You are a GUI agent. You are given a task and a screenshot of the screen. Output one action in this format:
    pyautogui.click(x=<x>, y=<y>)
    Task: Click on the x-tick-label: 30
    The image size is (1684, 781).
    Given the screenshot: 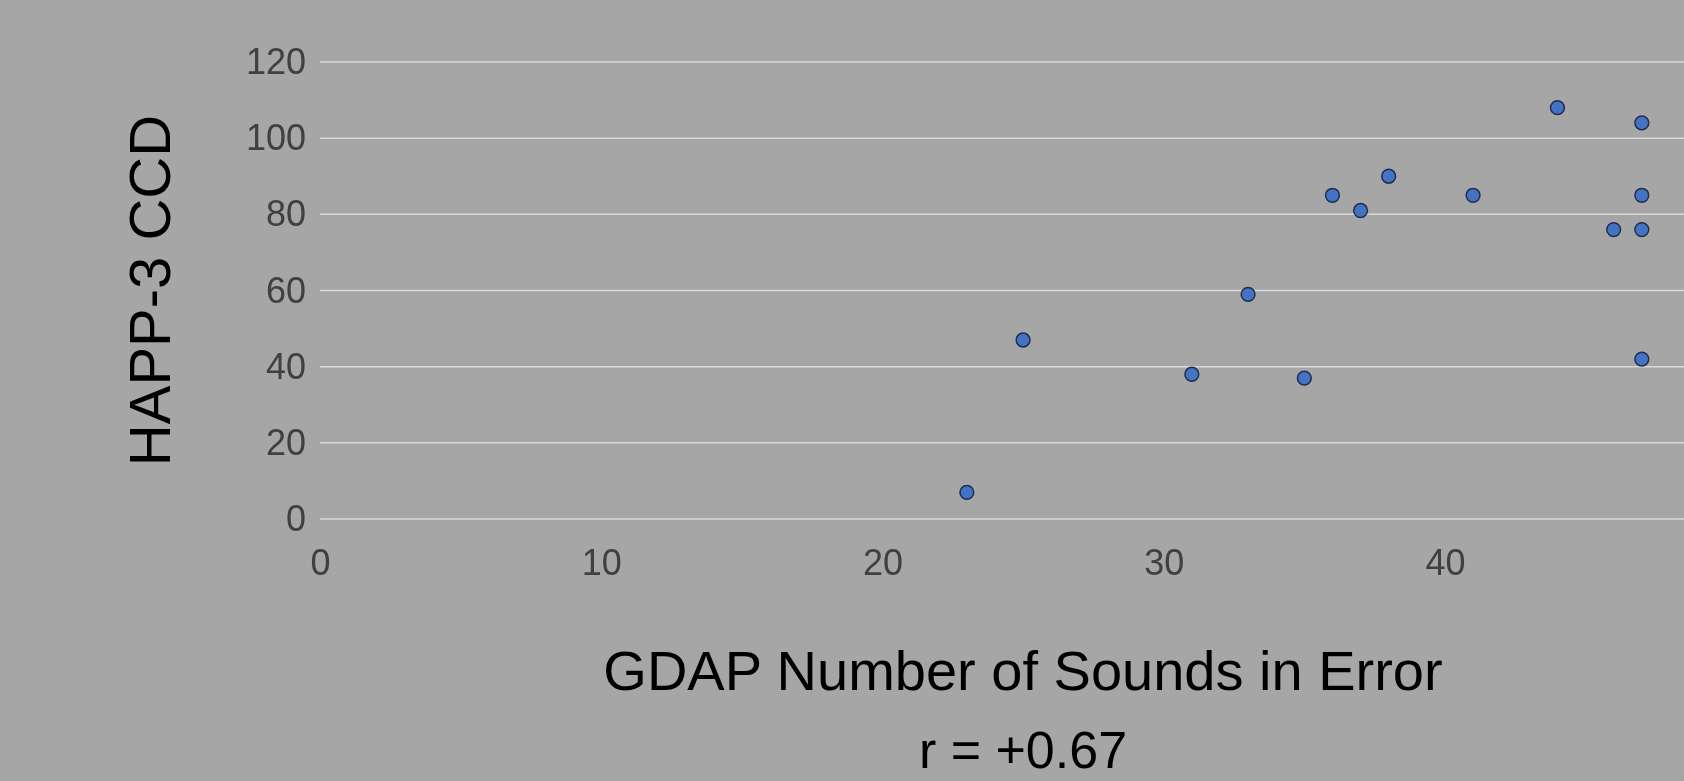 What is the action you would take?
    pyautogui.click(x=1164, y=562)
    